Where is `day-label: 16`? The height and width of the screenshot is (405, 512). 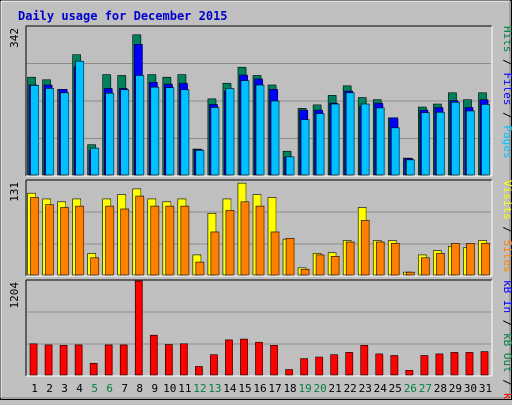 day-label: 16 is located at coordinates (259, 388).